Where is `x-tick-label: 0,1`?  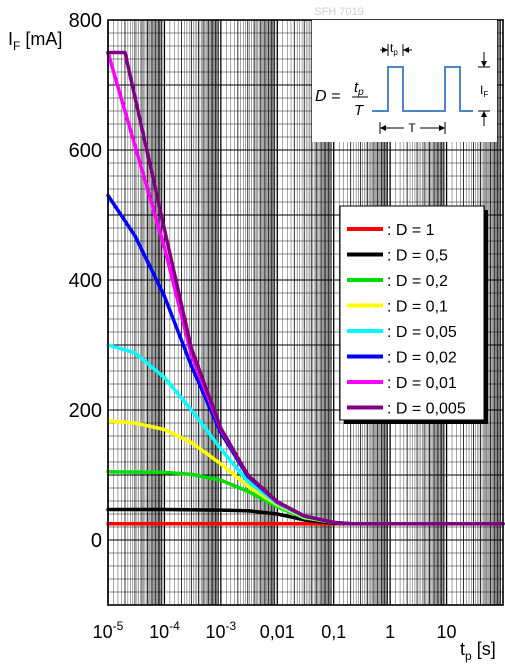
x-tick-label: 0,1 is located at coordinates (333, 632).